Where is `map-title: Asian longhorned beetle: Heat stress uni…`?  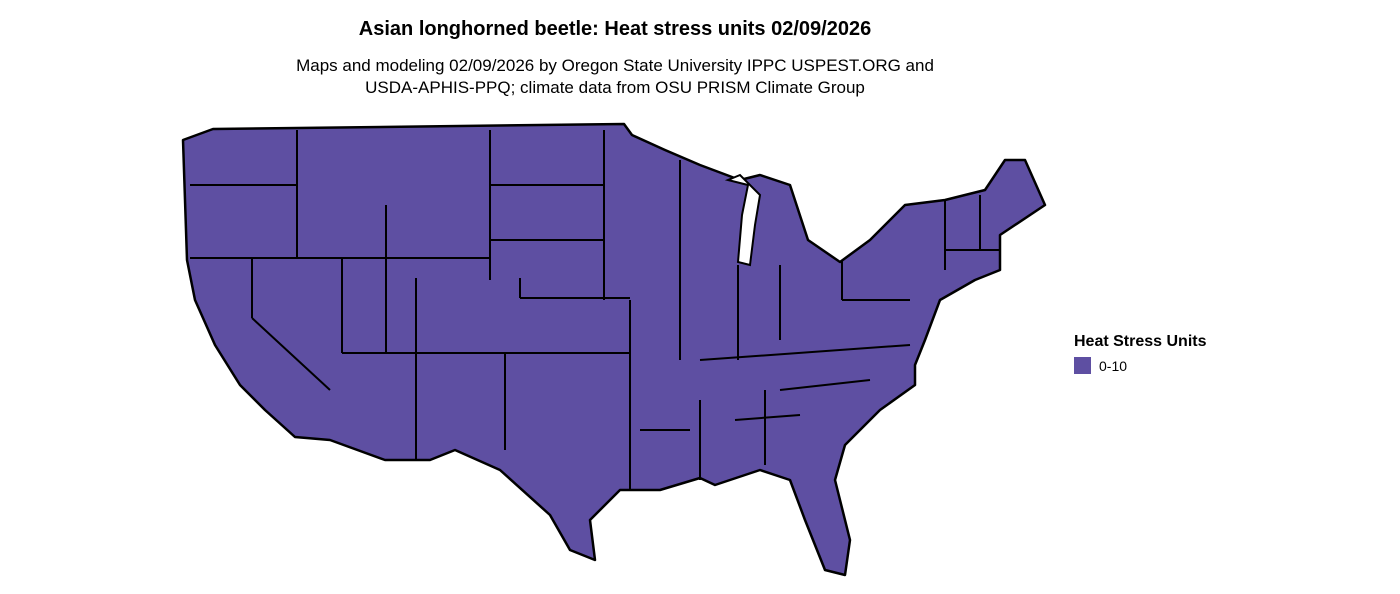
map-title: Asian longhorned beetle: Heat stress uni… is located at coordinates (615, 29).